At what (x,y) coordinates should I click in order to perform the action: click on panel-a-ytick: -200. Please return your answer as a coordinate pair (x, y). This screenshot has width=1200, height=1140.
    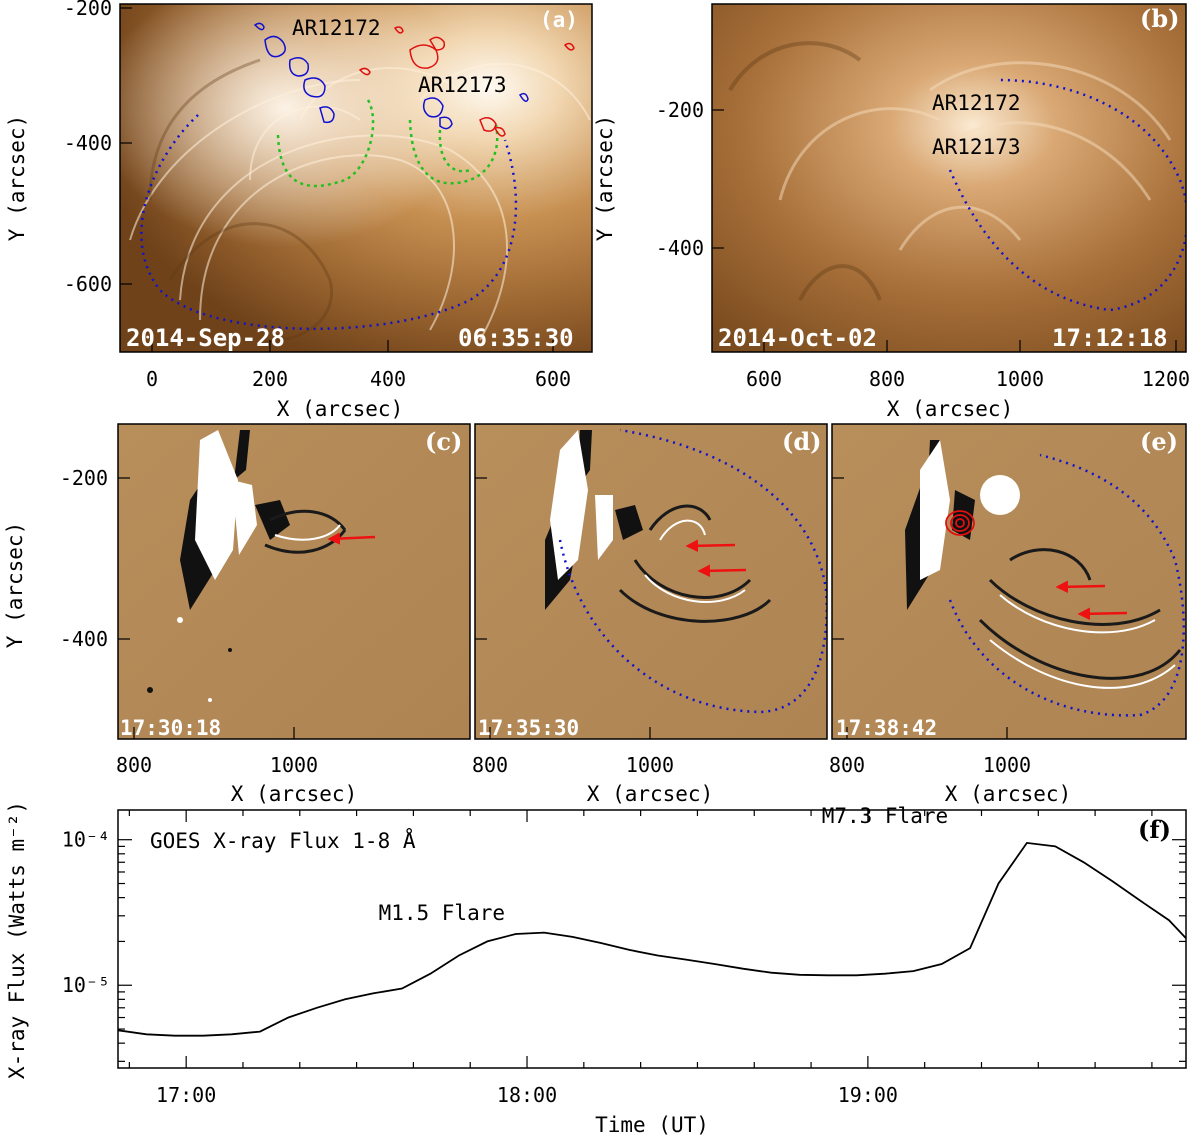
    Looking at the image, I should click on (88, 10).